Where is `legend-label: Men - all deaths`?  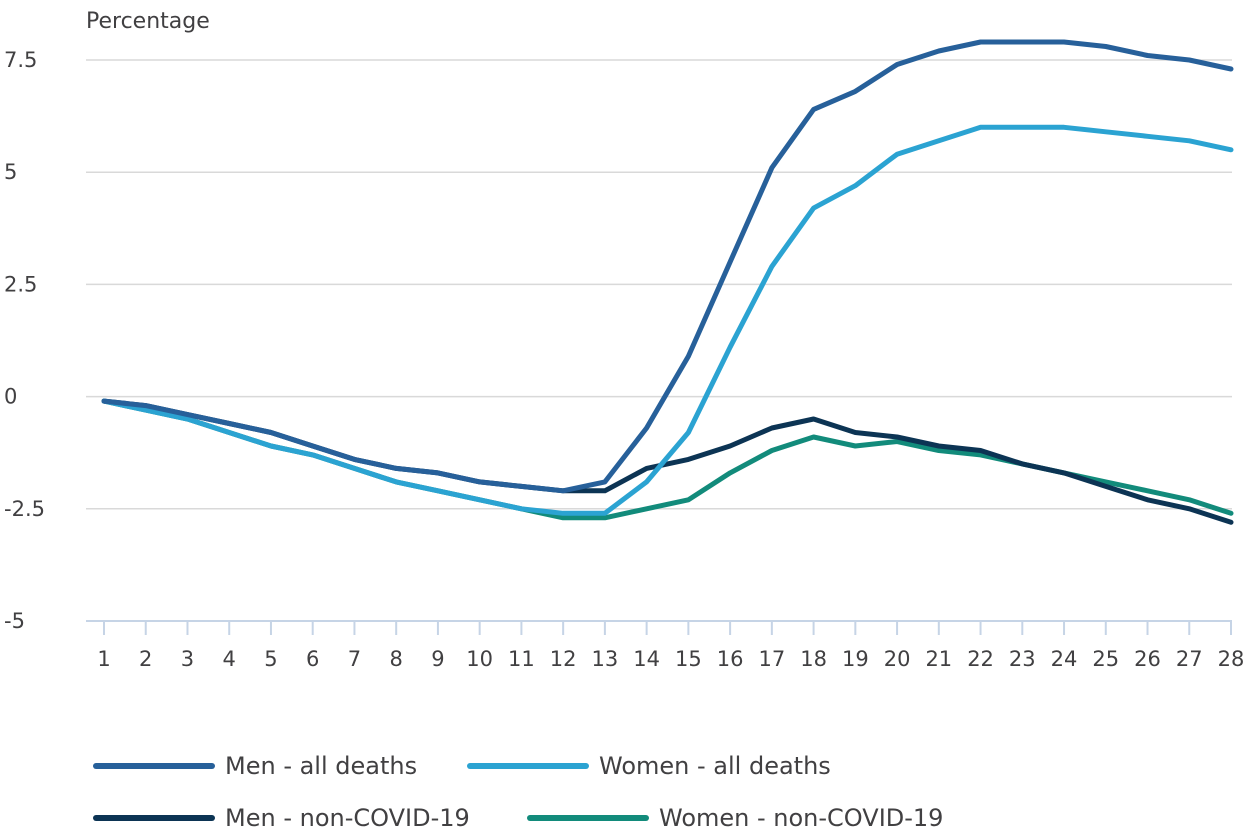
legend-label: Men - all deaths is located at coordinates (321, 766).